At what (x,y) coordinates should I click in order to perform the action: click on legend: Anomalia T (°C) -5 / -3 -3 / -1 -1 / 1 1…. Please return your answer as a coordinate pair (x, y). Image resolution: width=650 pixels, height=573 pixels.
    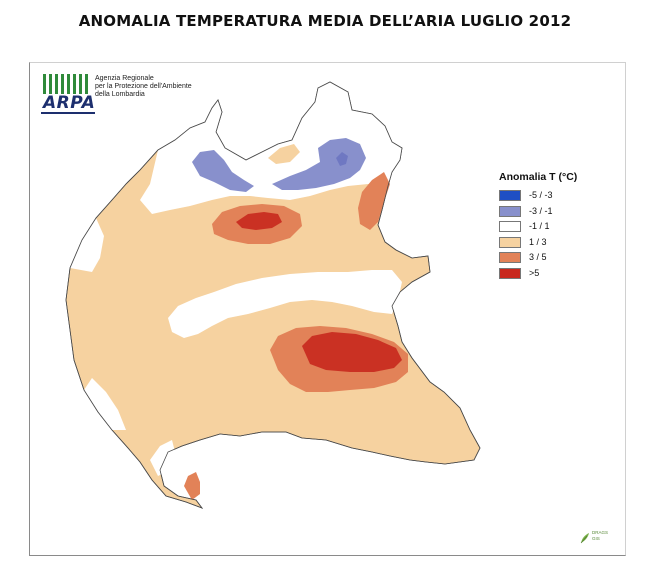
    Looking at the image, I should click on (554, 226).